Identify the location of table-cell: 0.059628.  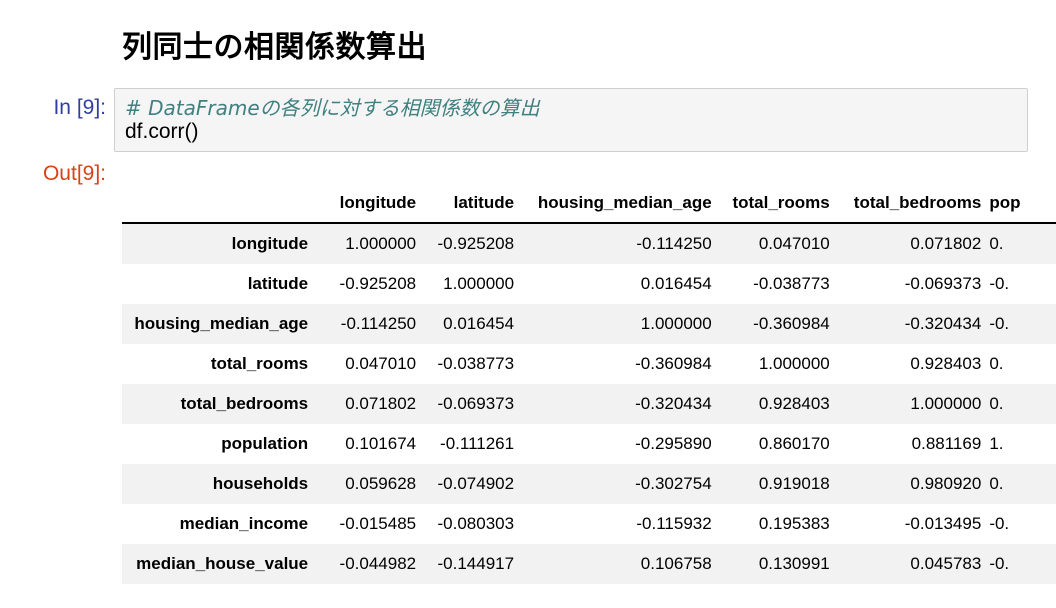
(381, 483).